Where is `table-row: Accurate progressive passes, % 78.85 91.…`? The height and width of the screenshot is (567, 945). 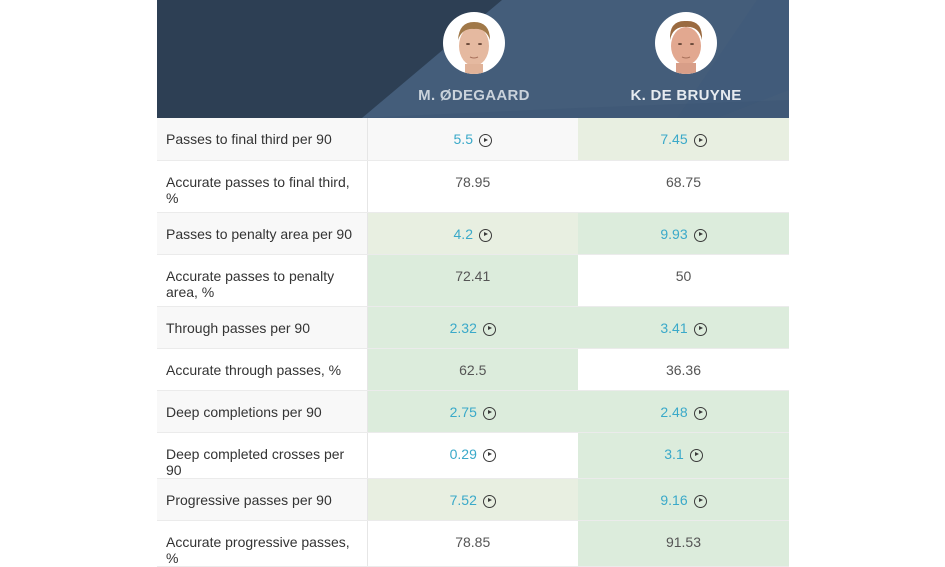
table-row: Accurate progressive passes, % 78.85 91.… is located at coordinates (473, 543).